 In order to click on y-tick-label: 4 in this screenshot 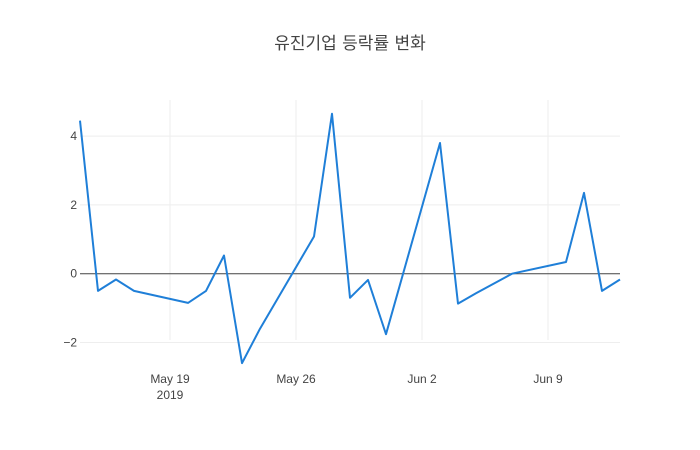, I will do `click(73, 136)`.